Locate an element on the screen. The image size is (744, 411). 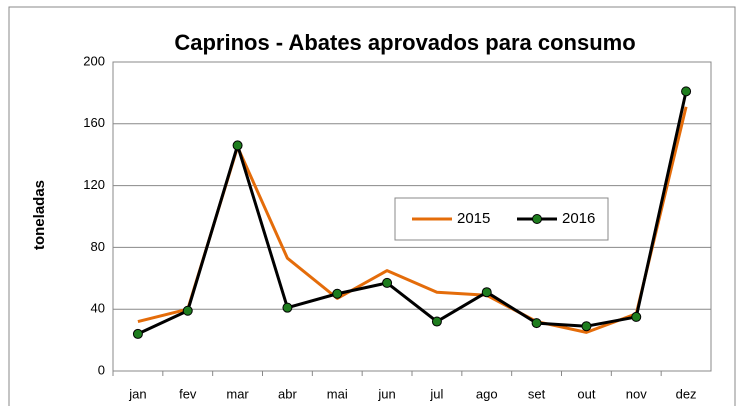
x-tick-label: fev is located at coordinates (188, 393).